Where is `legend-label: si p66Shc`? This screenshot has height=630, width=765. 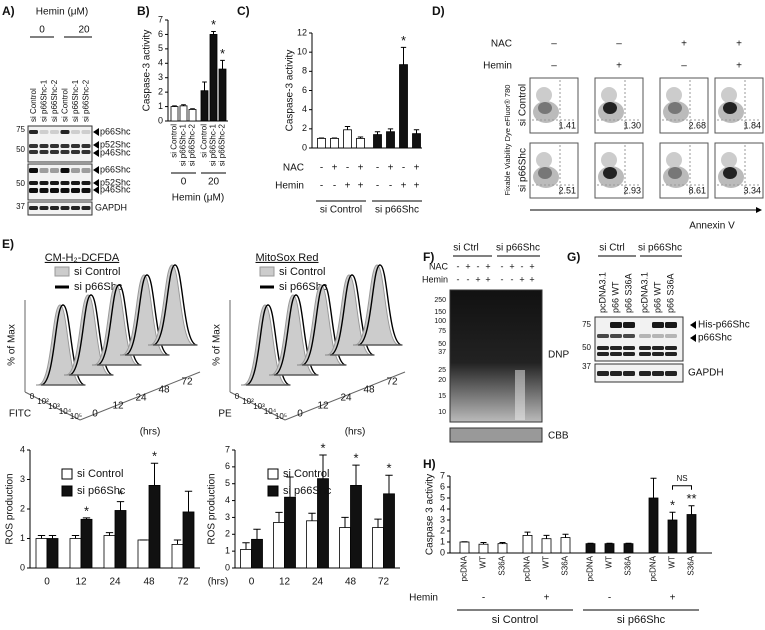
legend-label: si p66Shc is located at coordinates (303, 287).